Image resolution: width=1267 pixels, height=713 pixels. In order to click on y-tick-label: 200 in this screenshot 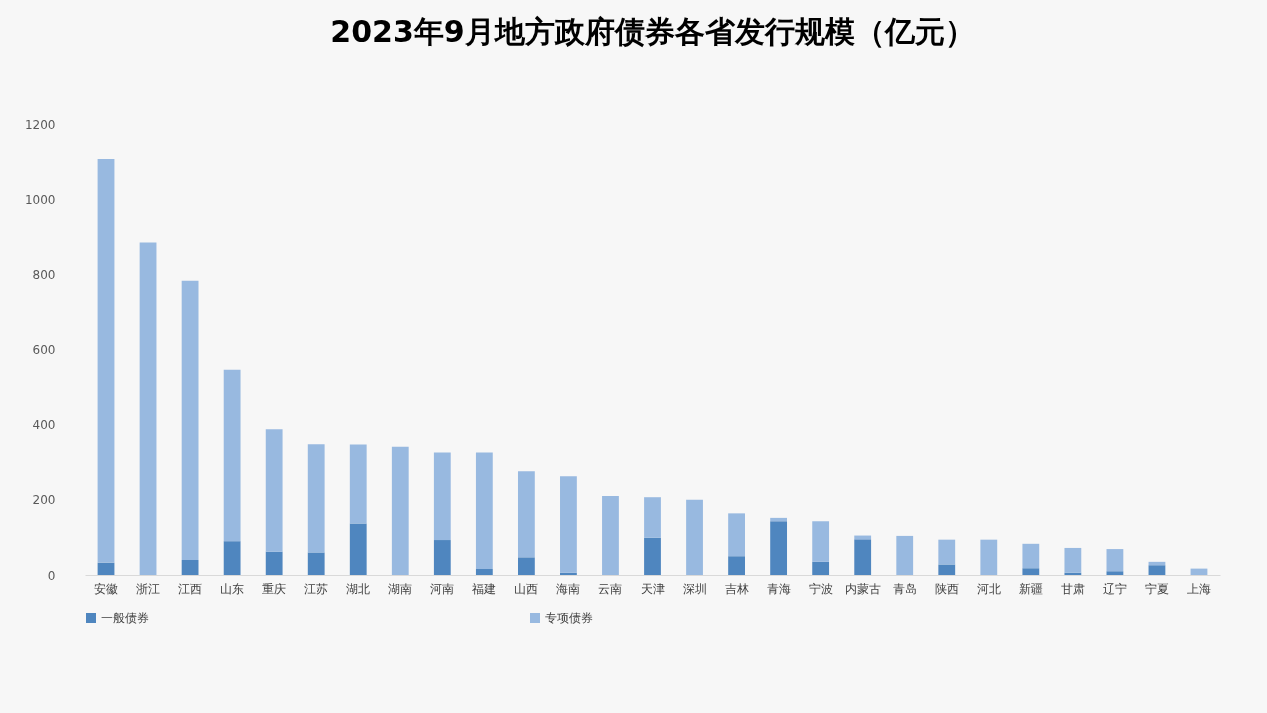, I will do `click(44, 500)`.